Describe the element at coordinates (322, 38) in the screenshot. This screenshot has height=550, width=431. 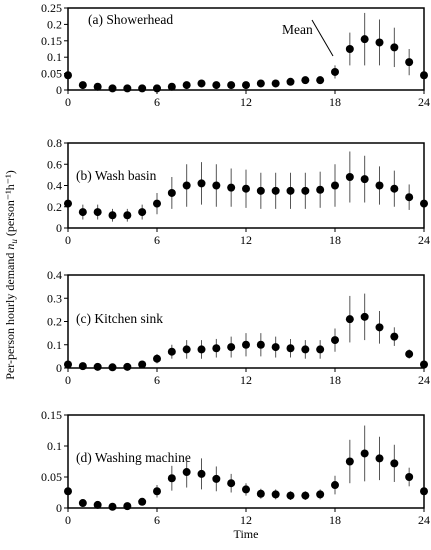
I see `annotation-line` at that location.